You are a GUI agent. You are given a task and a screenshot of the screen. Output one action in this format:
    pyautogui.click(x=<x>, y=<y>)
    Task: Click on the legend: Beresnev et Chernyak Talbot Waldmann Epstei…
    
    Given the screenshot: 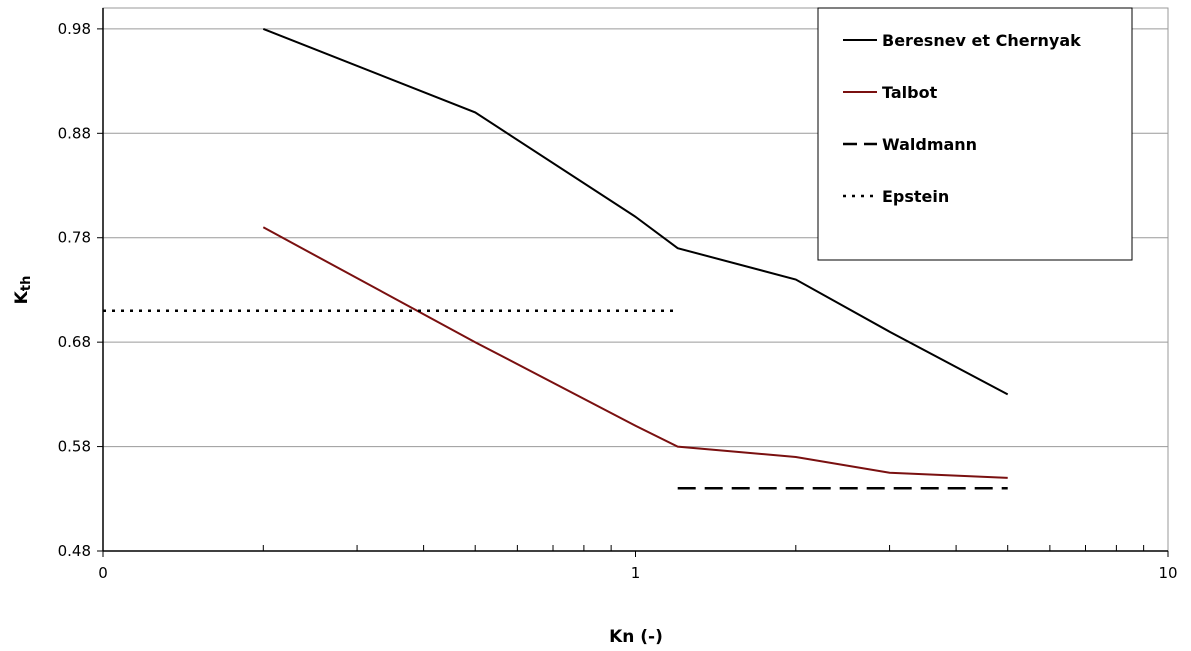 What is the action you would take?
    pyautogui.click(x=975, y=134)
    